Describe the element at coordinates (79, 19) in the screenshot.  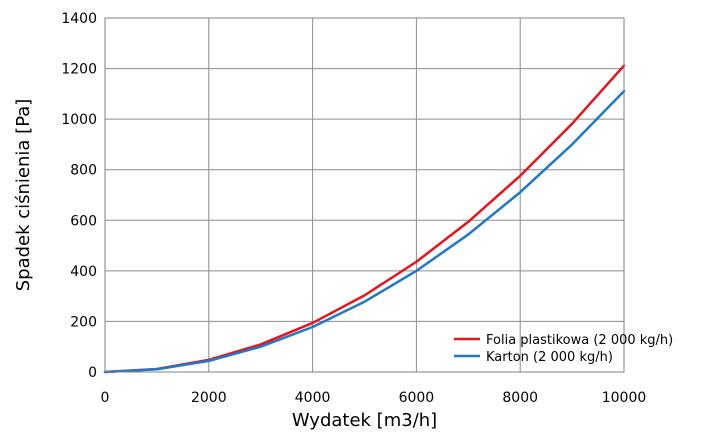
I see `y-tick-label: 1400` at that location.